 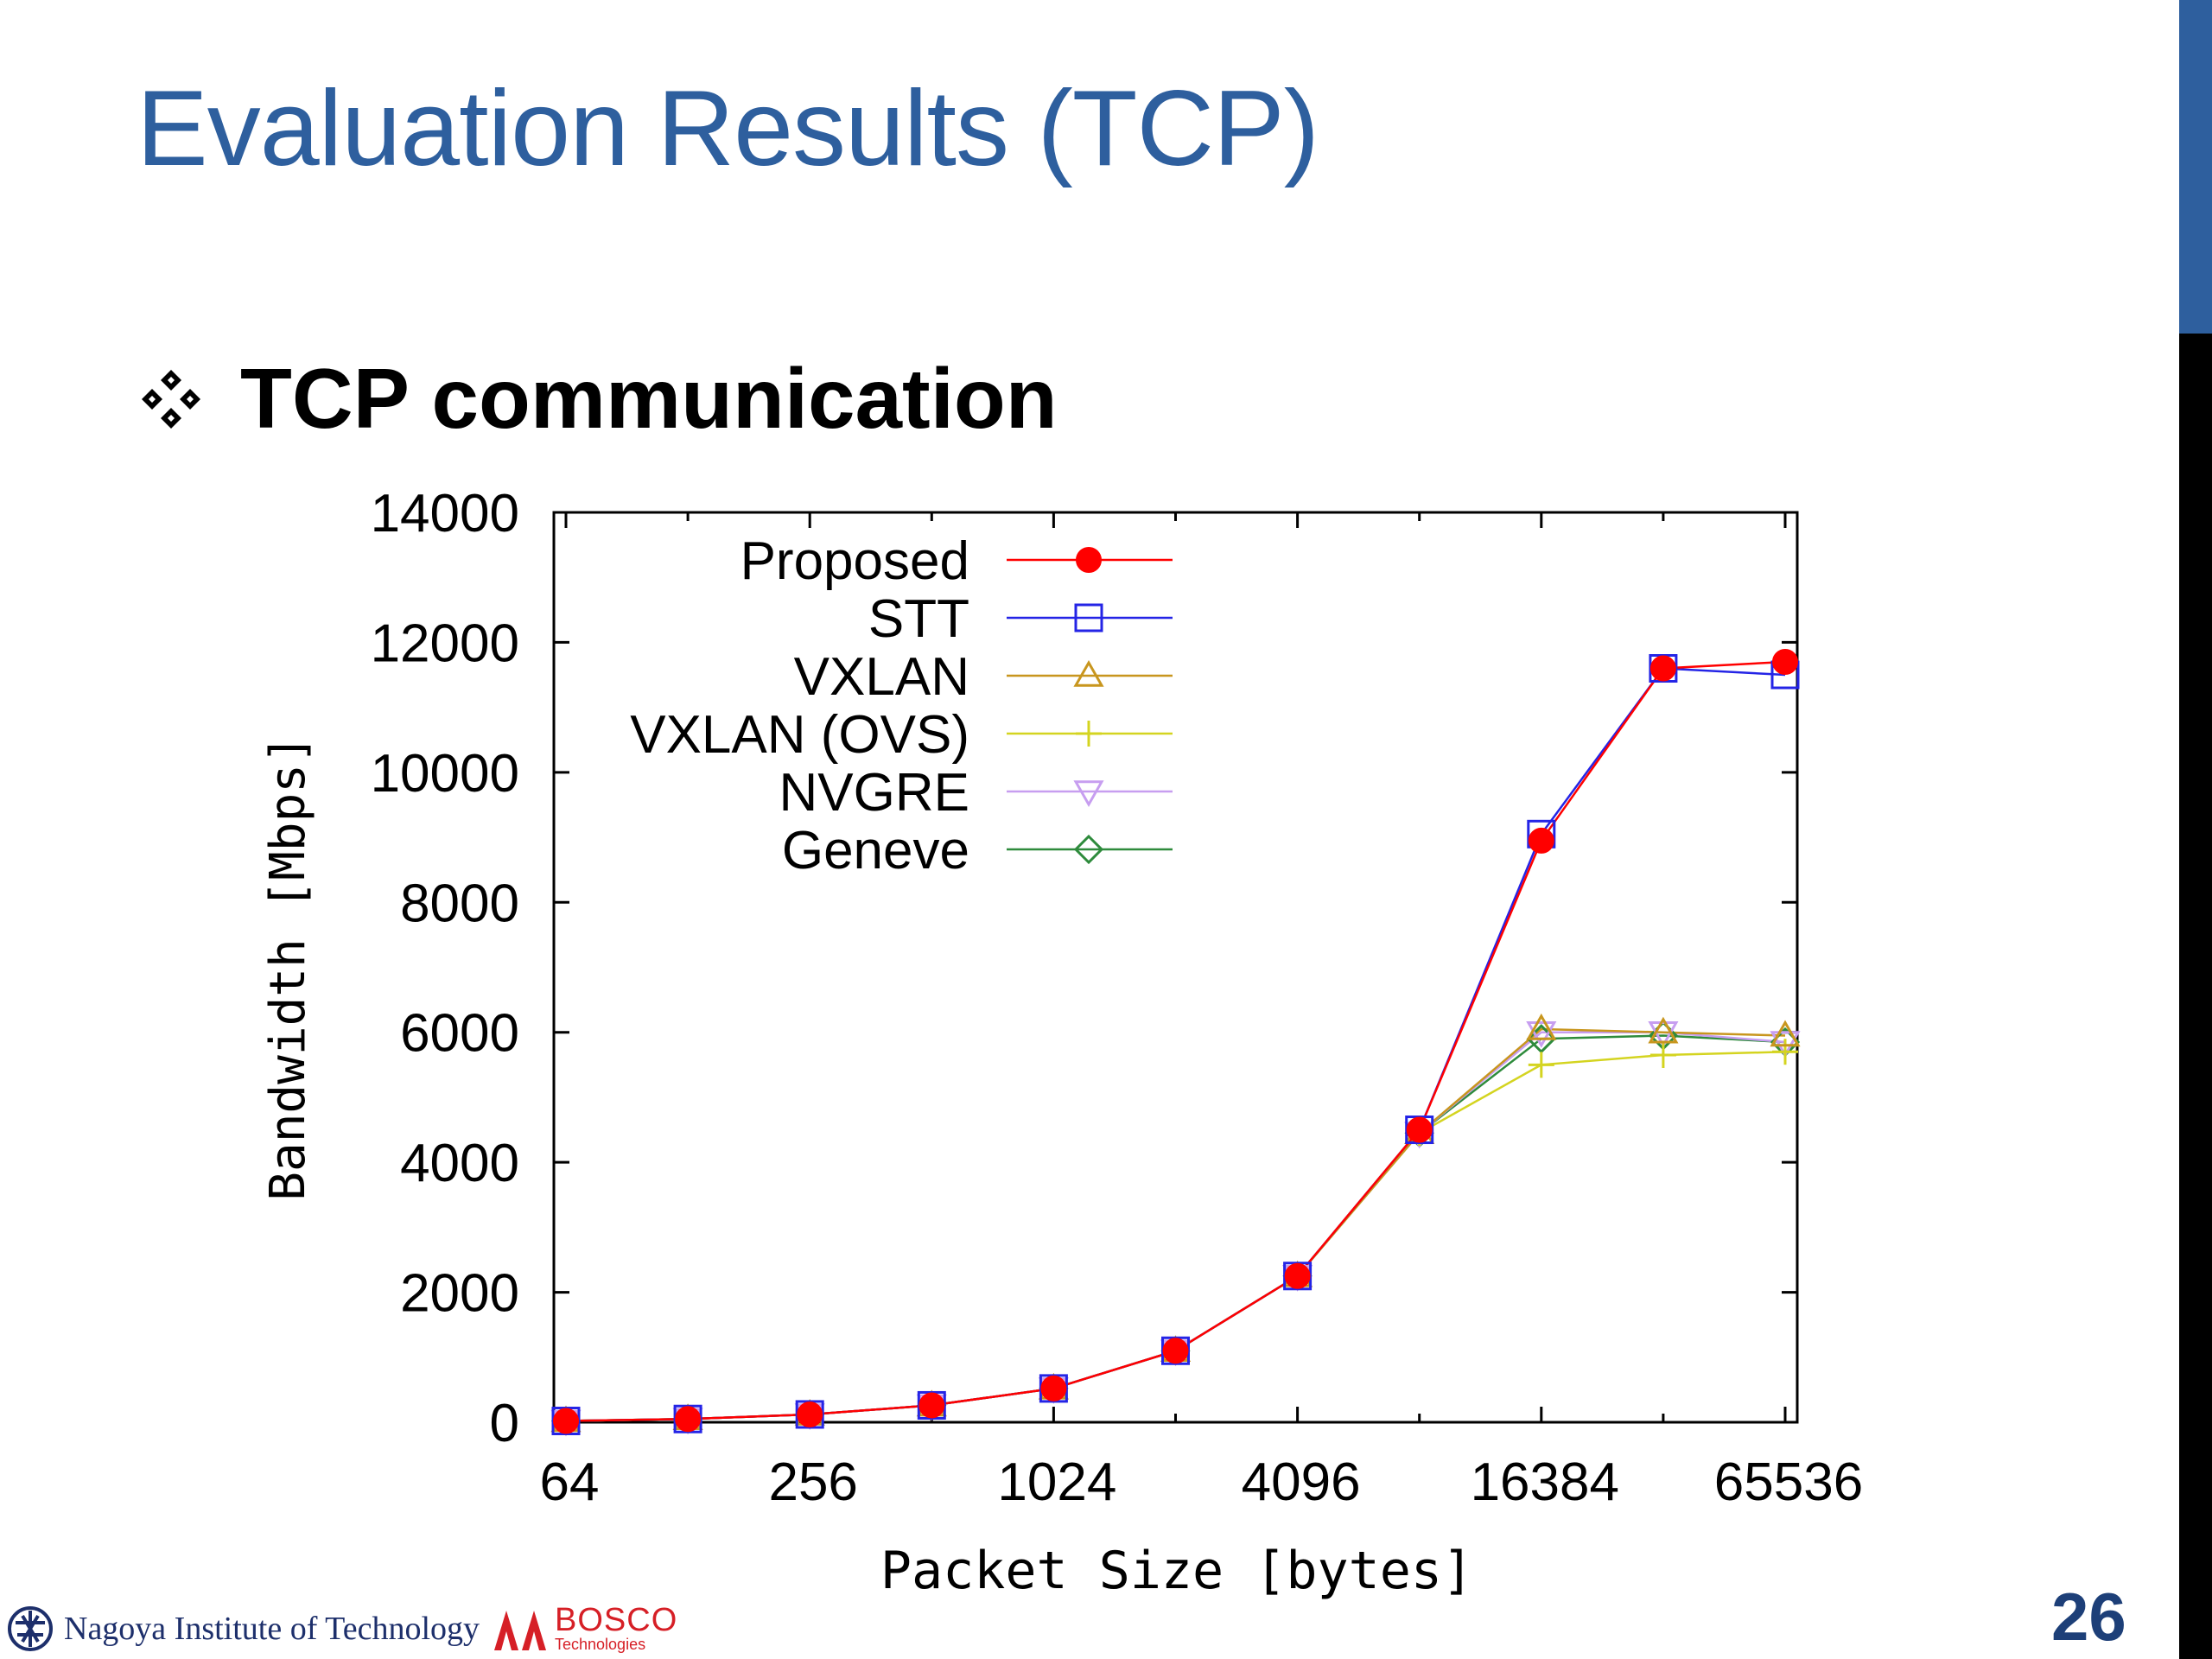 I want to click on legend-marker-proposed, so click(x=1089, y=560).